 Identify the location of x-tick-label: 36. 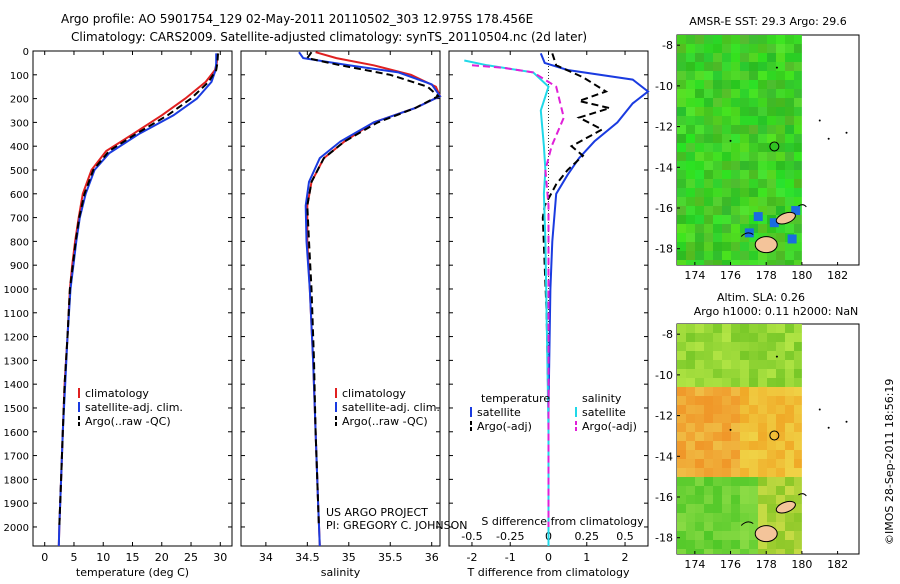
(432, 557).